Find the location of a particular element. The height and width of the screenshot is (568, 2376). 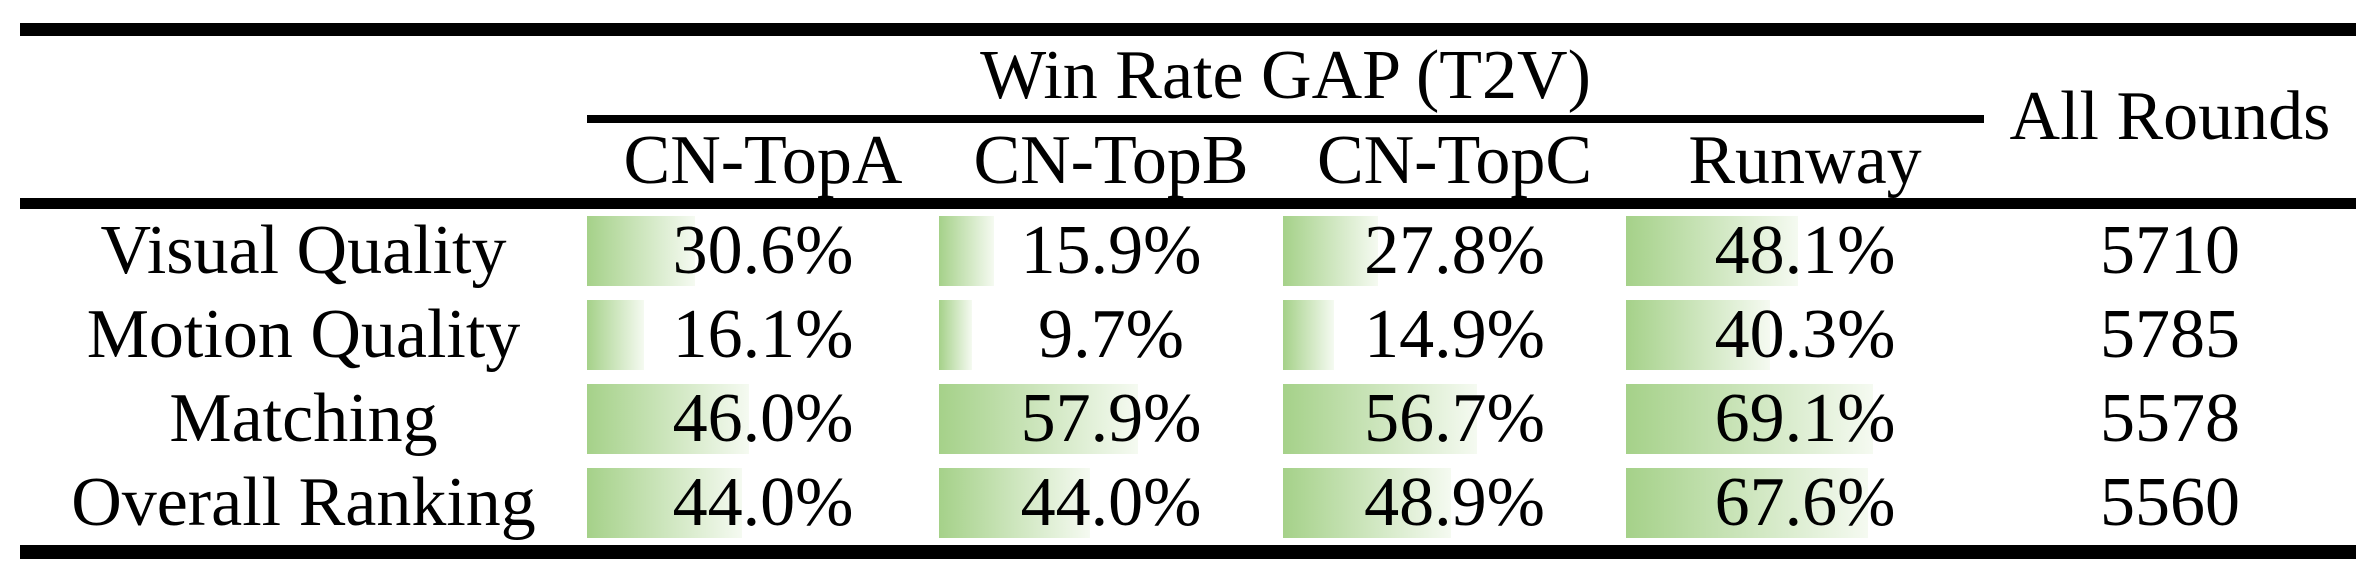

percent-value: 67.6% is located at coordinates (1805, 502).